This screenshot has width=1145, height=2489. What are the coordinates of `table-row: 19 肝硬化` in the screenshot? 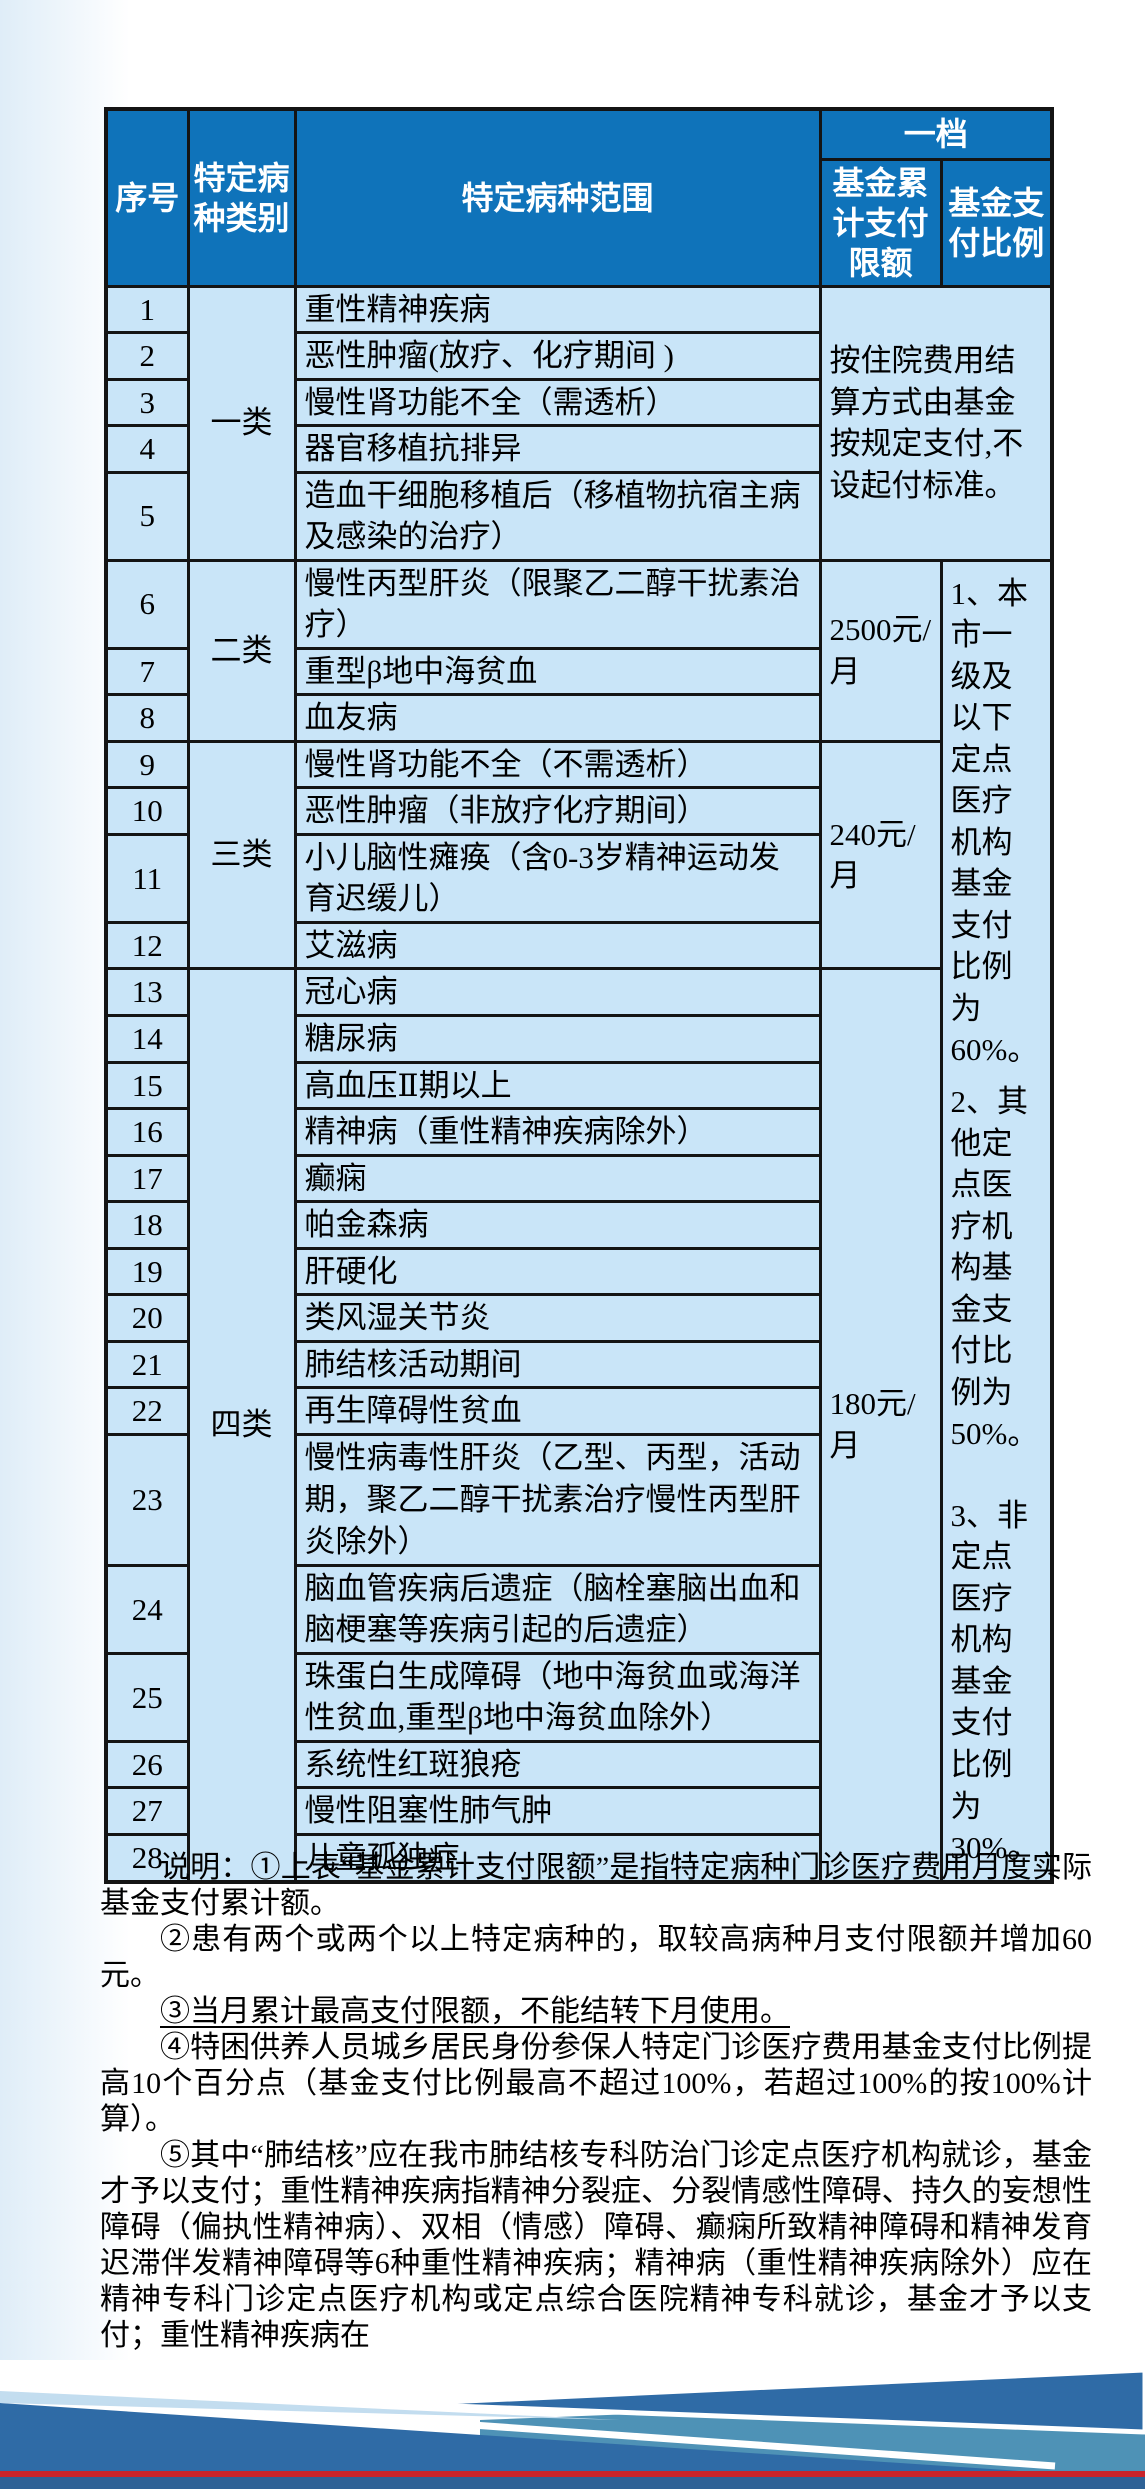 It's located at (578, 1271).